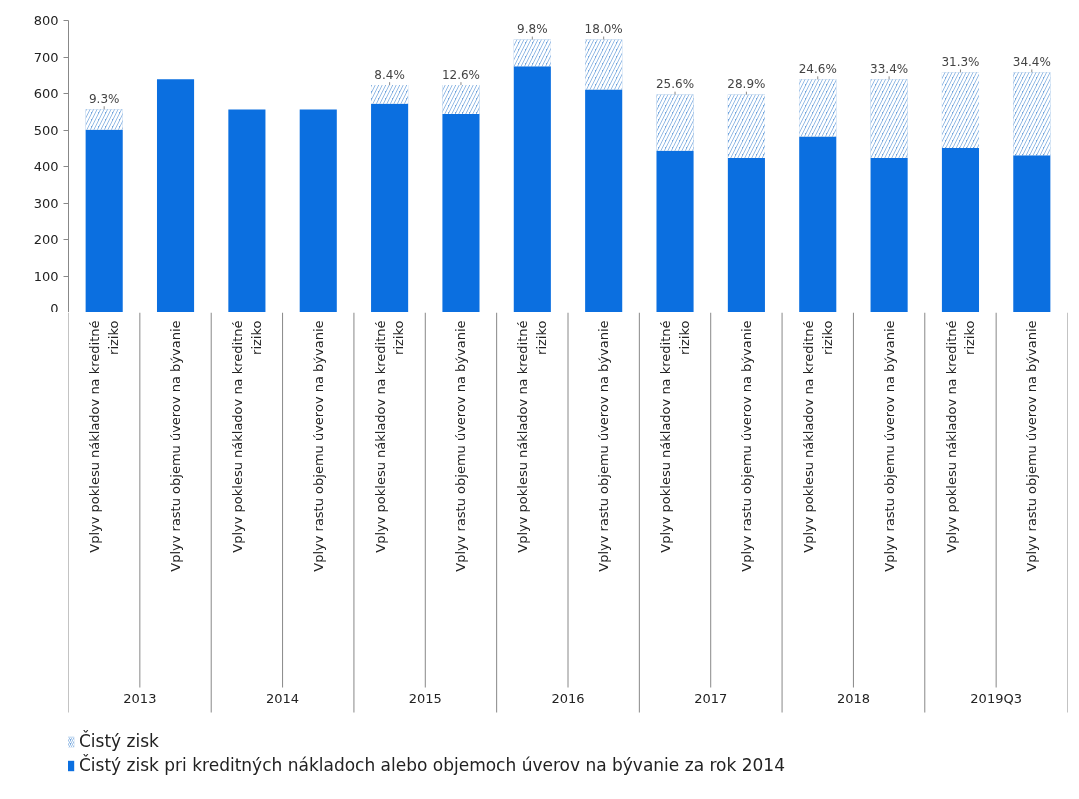  Describe the element at coordinates (46, 93) in the screenshot. I see `y-tick-label: 600` at that location.